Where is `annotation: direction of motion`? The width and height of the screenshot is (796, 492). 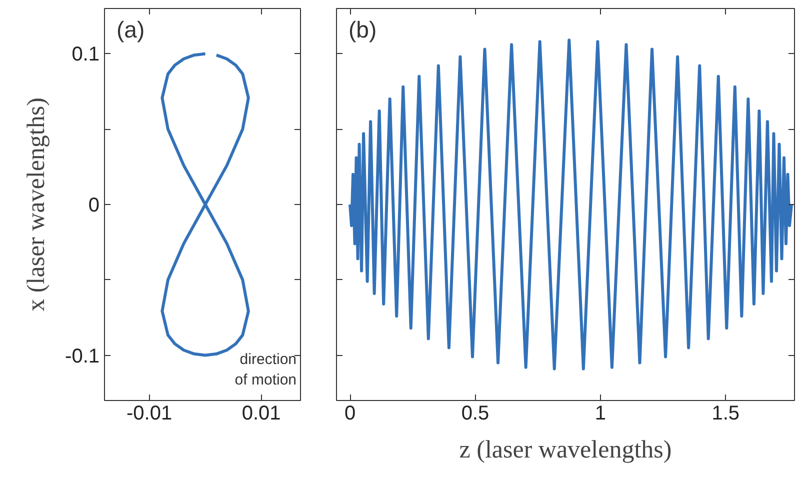
annotation: direction of motion is located at coordinates (265, 369).